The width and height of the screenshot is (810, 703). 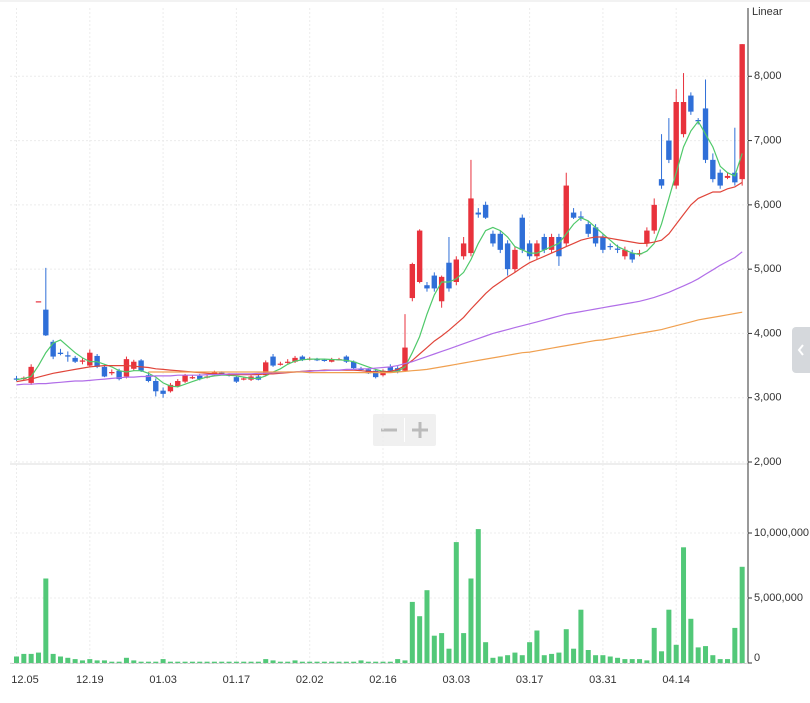 What do you see at coordinates (310, 680) in the screenshot?
I see `x-tick-label: 02.02` at bounding box center [310, 680].